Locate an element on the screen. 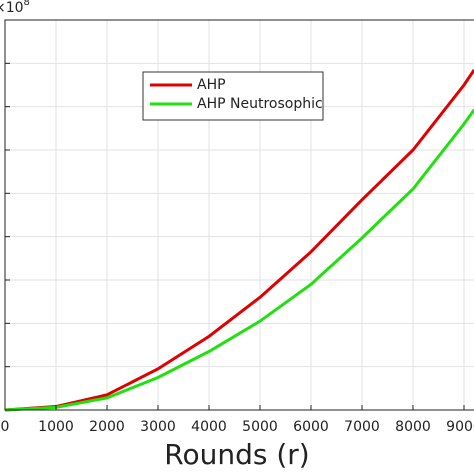  x-tick-label: 8000 is located at coordinates (413, 427).